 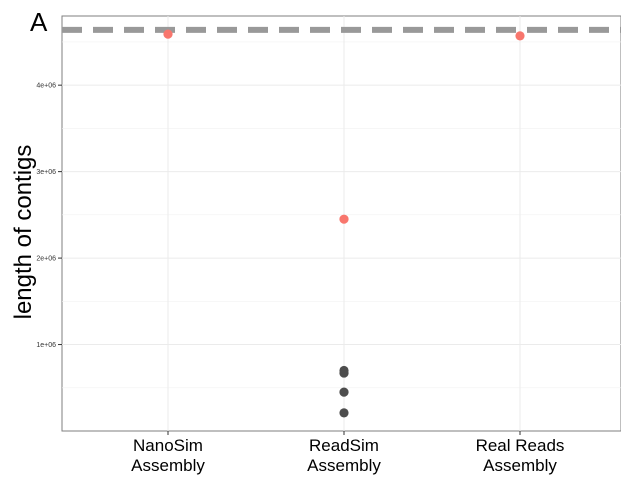 I want to click on y-tick-label: 1e+06, so click(x=46, y=345).